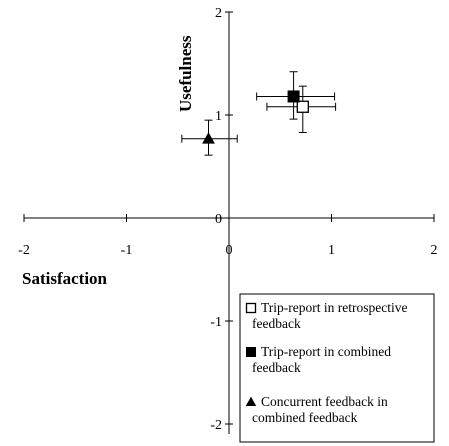 This screenshot has height=446, width=449. What do you see at coordinates (218, 116) in the screenshot?
I see `y-tick-label: 1` at bounding box center [218, 116].